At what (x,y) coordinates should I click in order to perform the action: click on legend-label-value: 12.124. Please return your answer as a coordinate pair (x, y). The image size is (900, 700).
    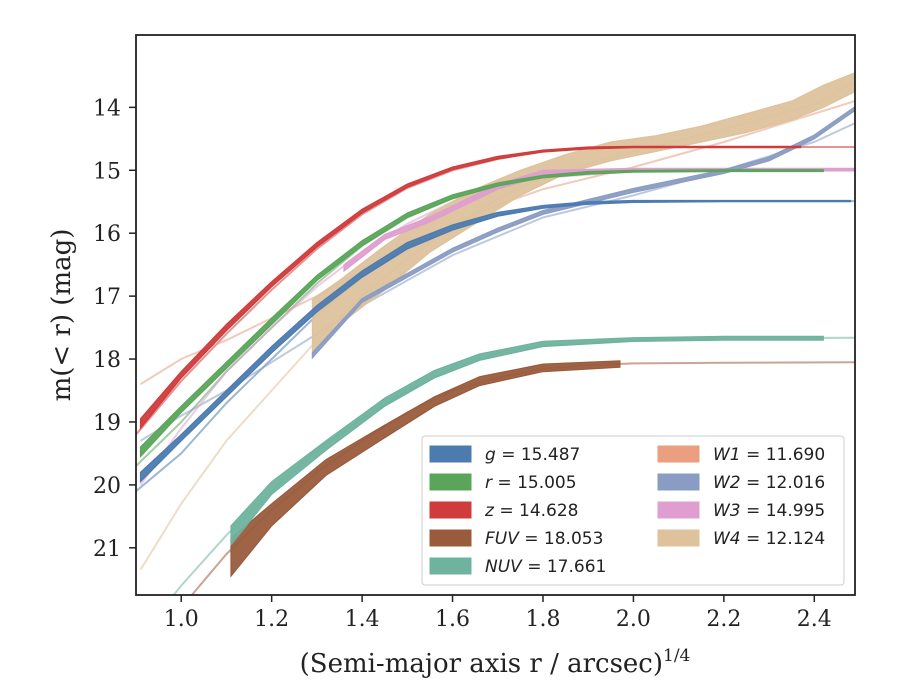
    Looking at the image, I should click on (795, 539).